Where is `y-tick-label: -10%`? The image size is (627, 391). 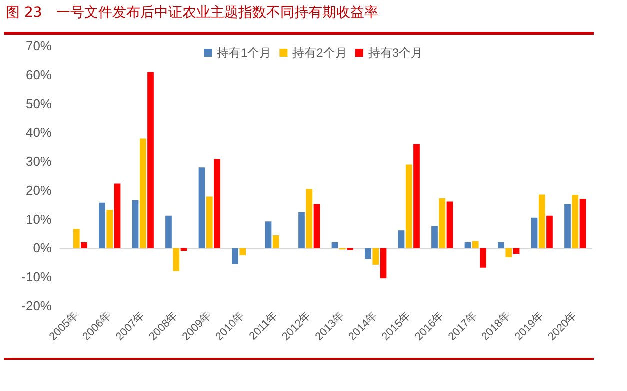 y-tick-label: -10% is located at coordinates (37, 277).